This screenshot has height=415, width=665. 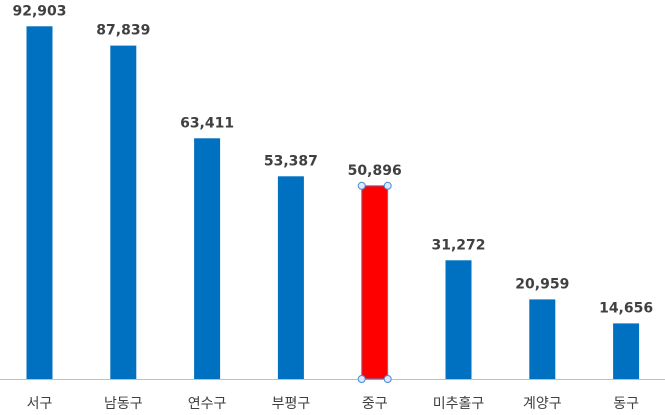 I want to click on category-label-8: 동구, so click(x=626, y=404).